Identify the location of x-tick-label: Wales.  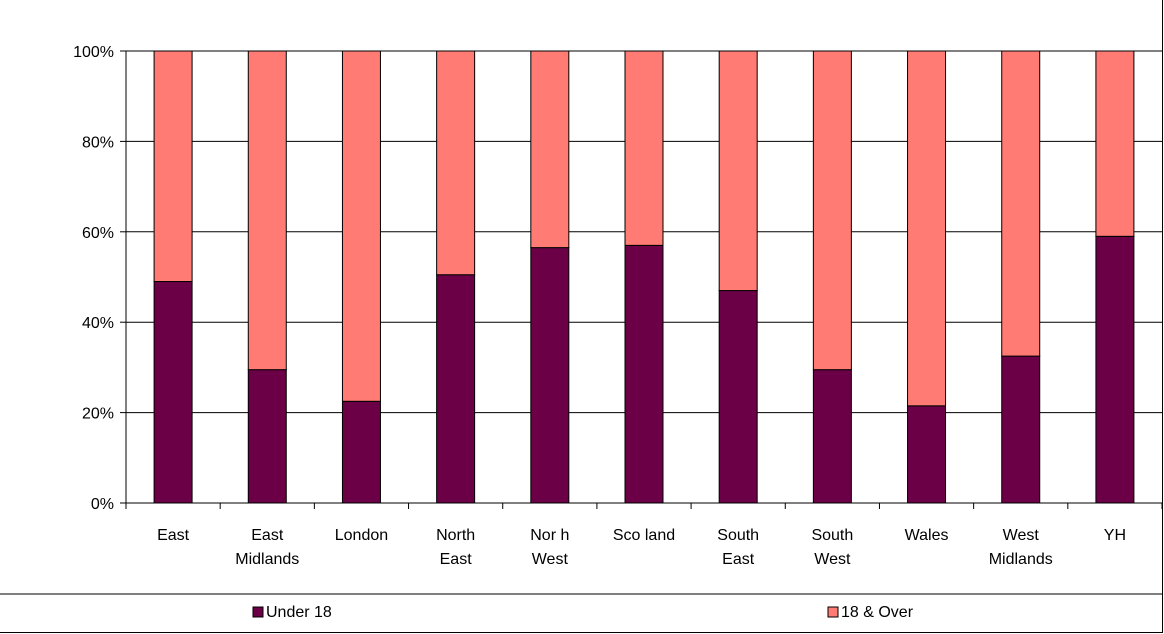
(927, 535).